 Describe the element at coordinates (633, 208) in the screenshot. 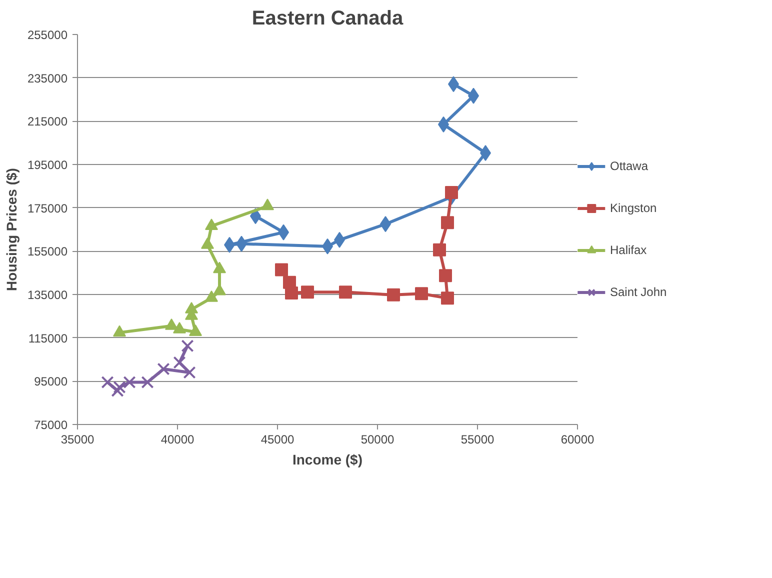

I see `legend-label: Kingston` at that location.